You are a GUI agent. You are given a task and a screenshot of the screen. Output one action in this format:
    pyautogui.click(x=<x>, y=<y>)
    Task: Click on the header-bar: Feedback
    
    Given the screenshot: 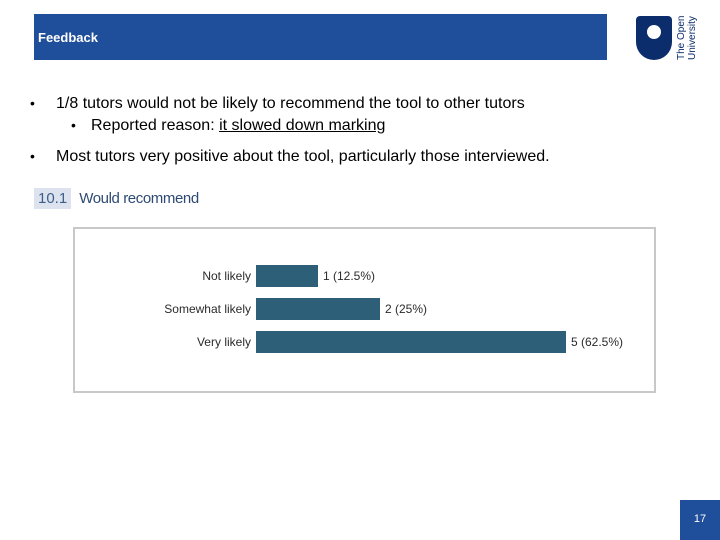 What is the action you would take?
    pyautogui.click(x=320, y=37)
    